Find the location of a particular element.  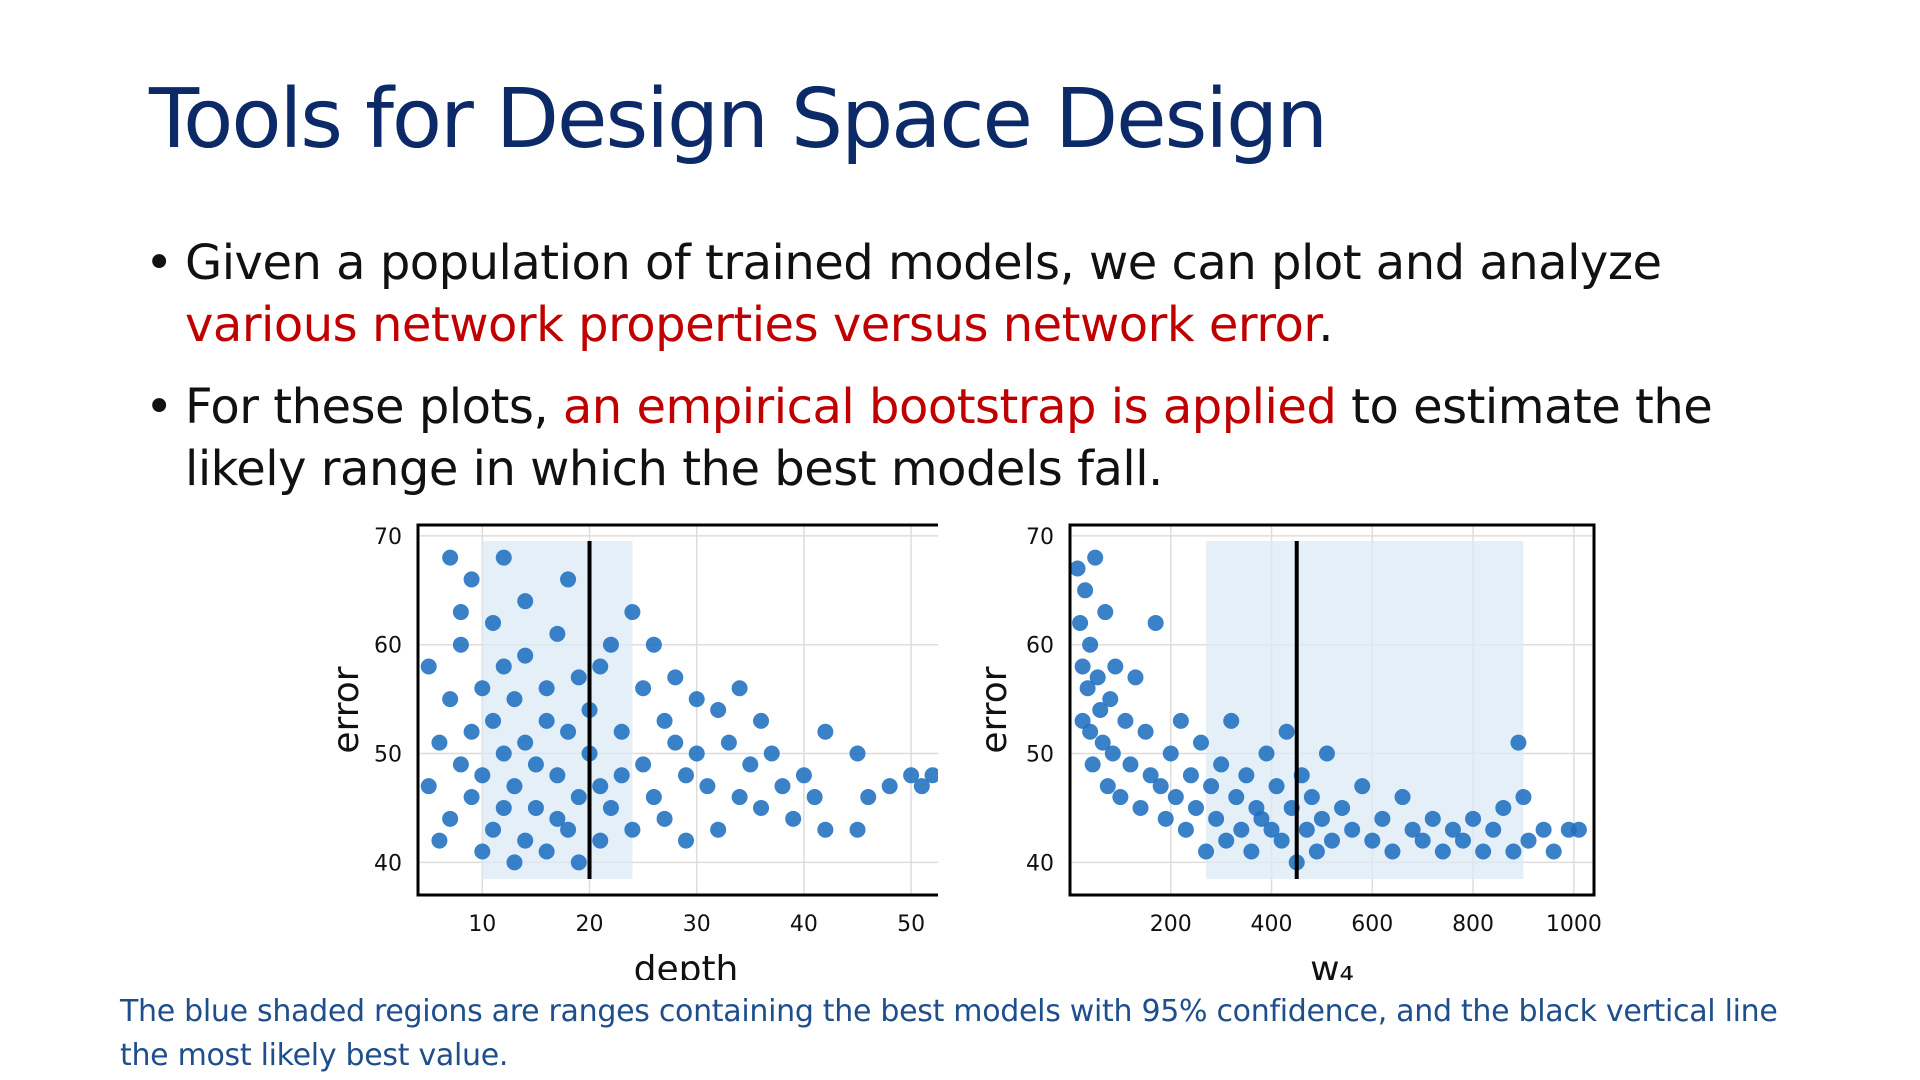

chart0-y-axis-label: error is located at coordinates (346, 709).